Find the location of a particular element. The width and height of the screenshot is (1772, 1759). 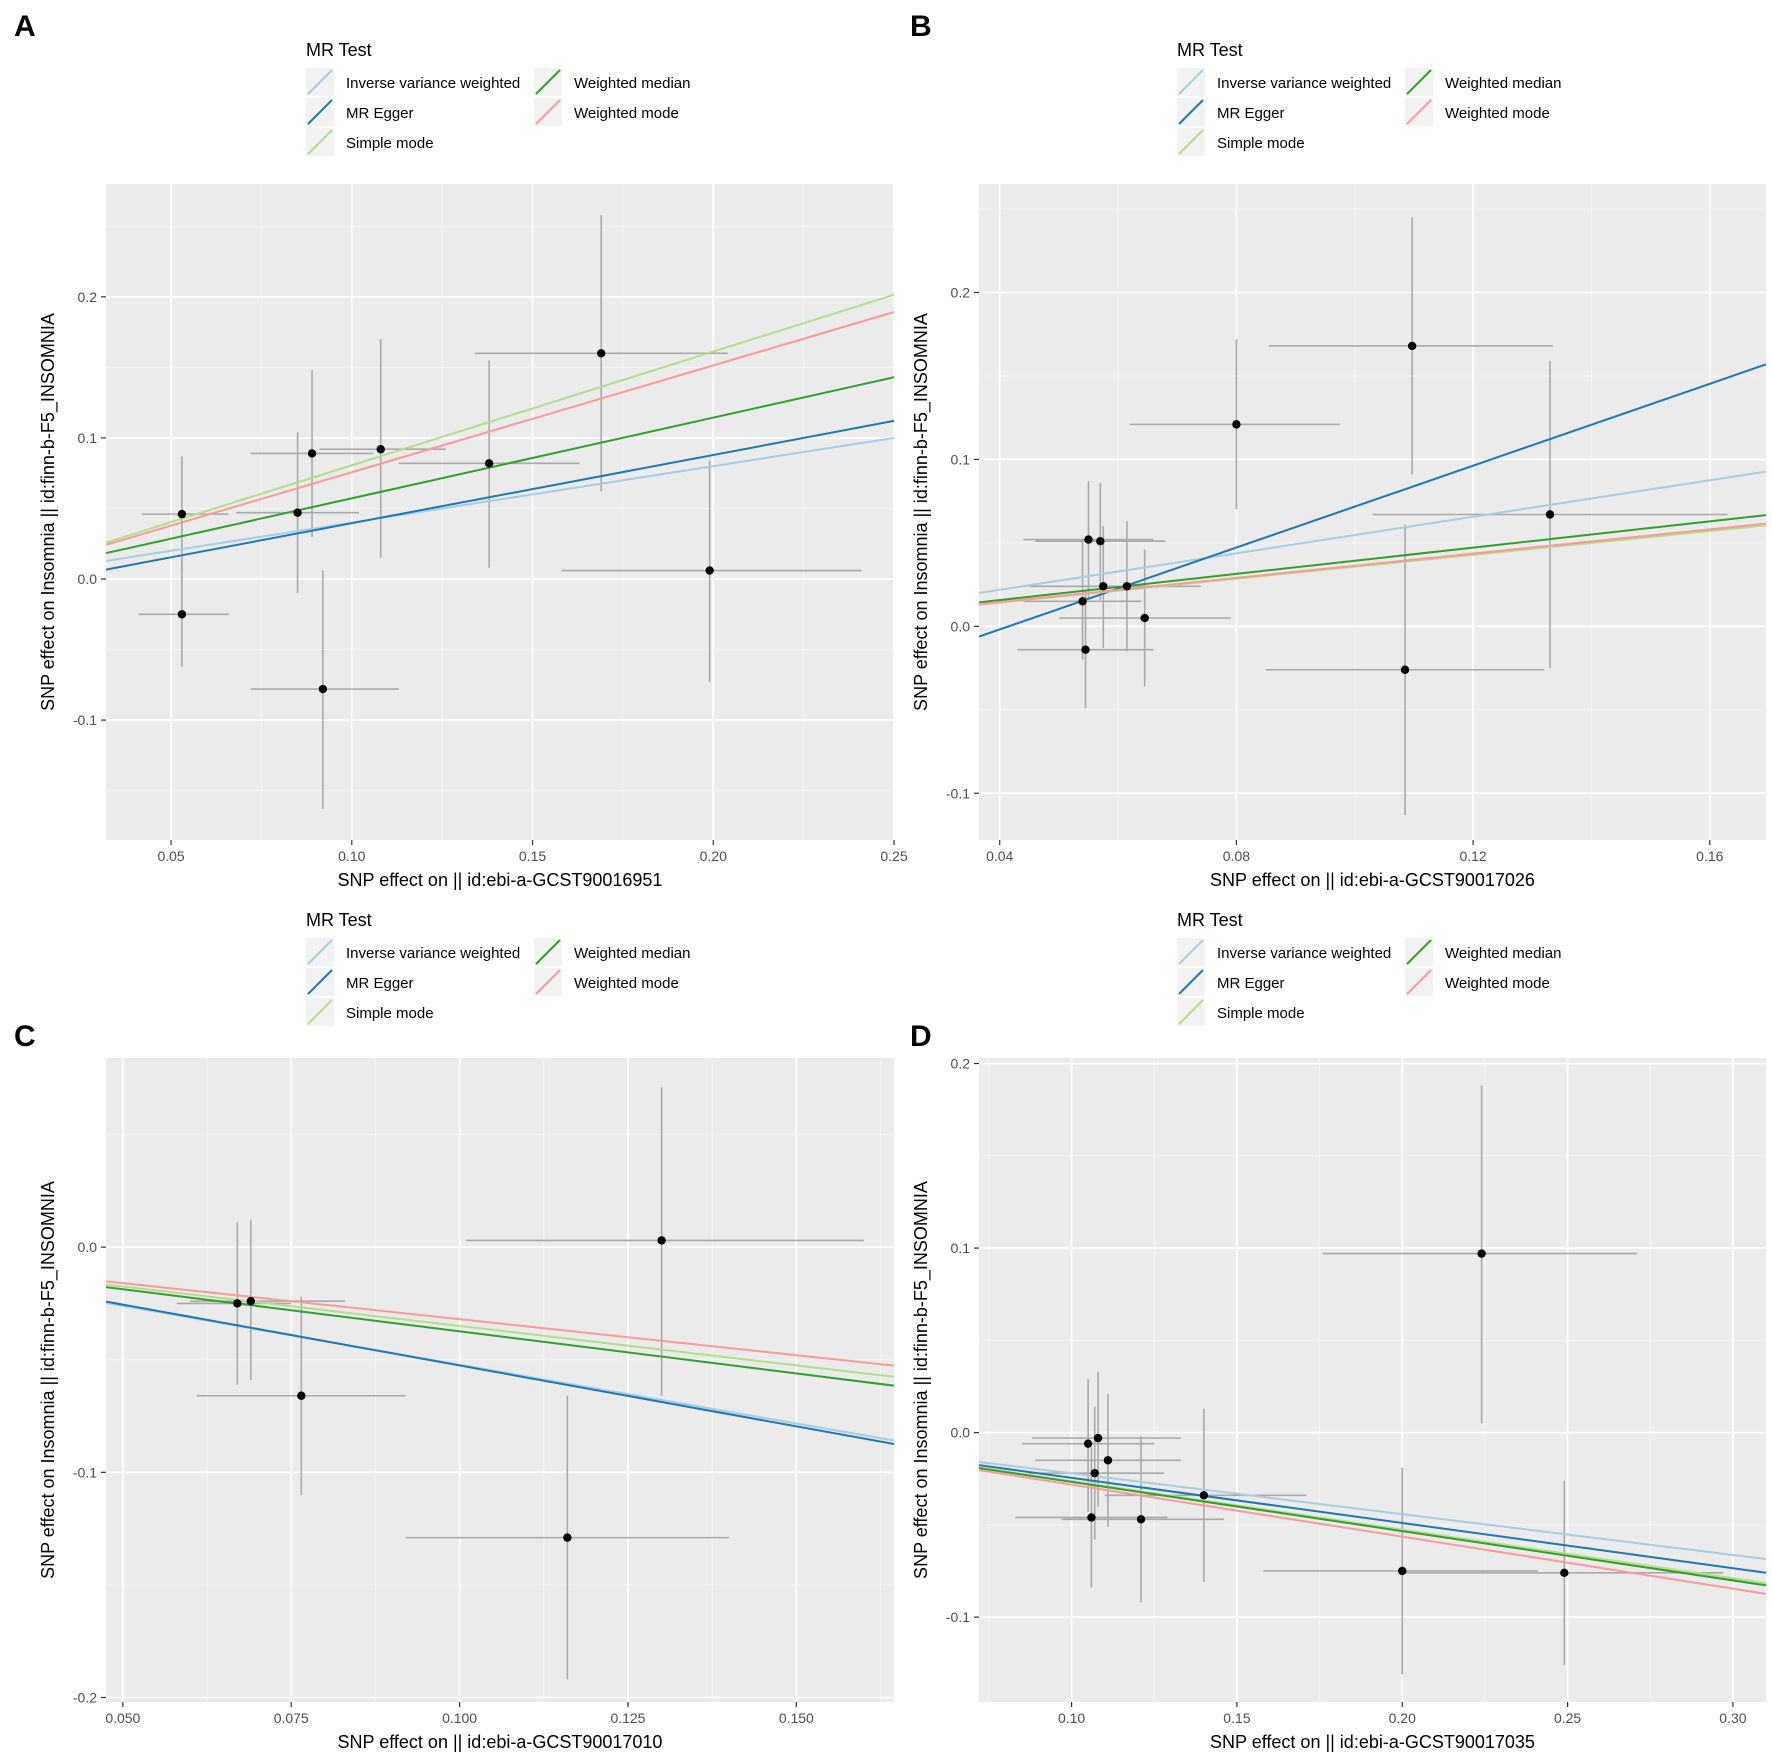

legend-item: Weighted median is located at coordinates (612, 82).